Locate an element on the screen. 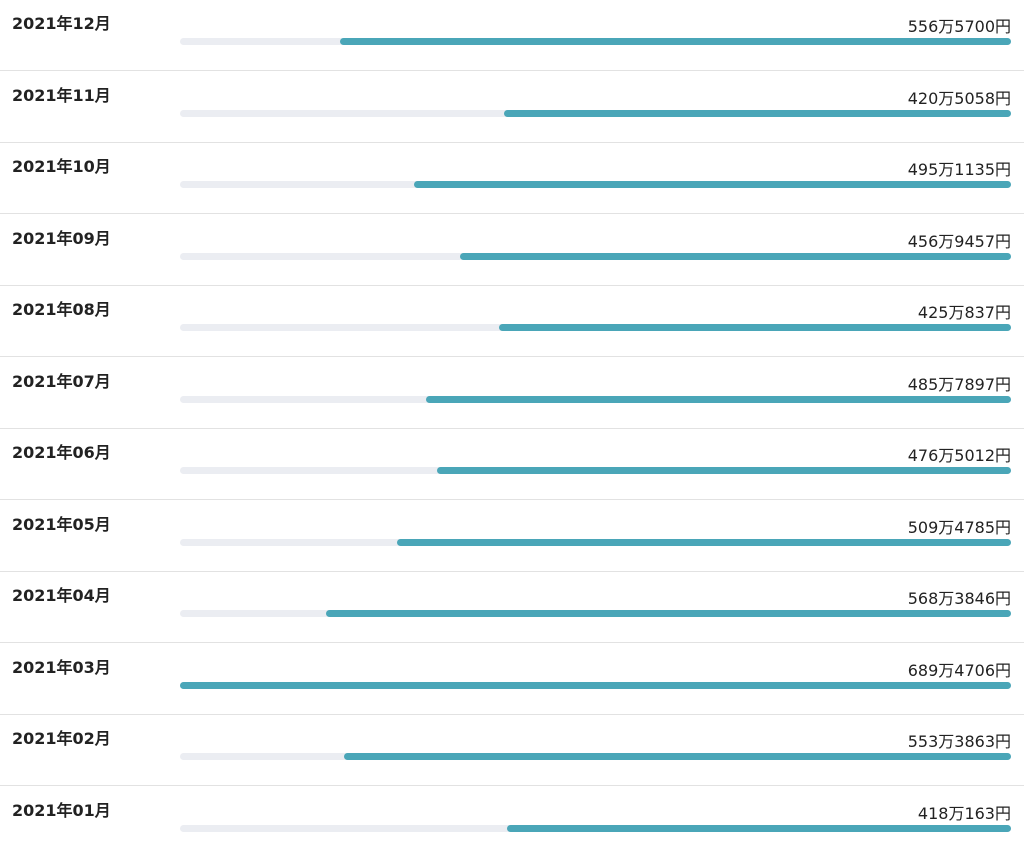 Image resolution: width=1024 pixels, height=858 pixels. value-label: 476万5012円 is located at coordinates (959, 455).